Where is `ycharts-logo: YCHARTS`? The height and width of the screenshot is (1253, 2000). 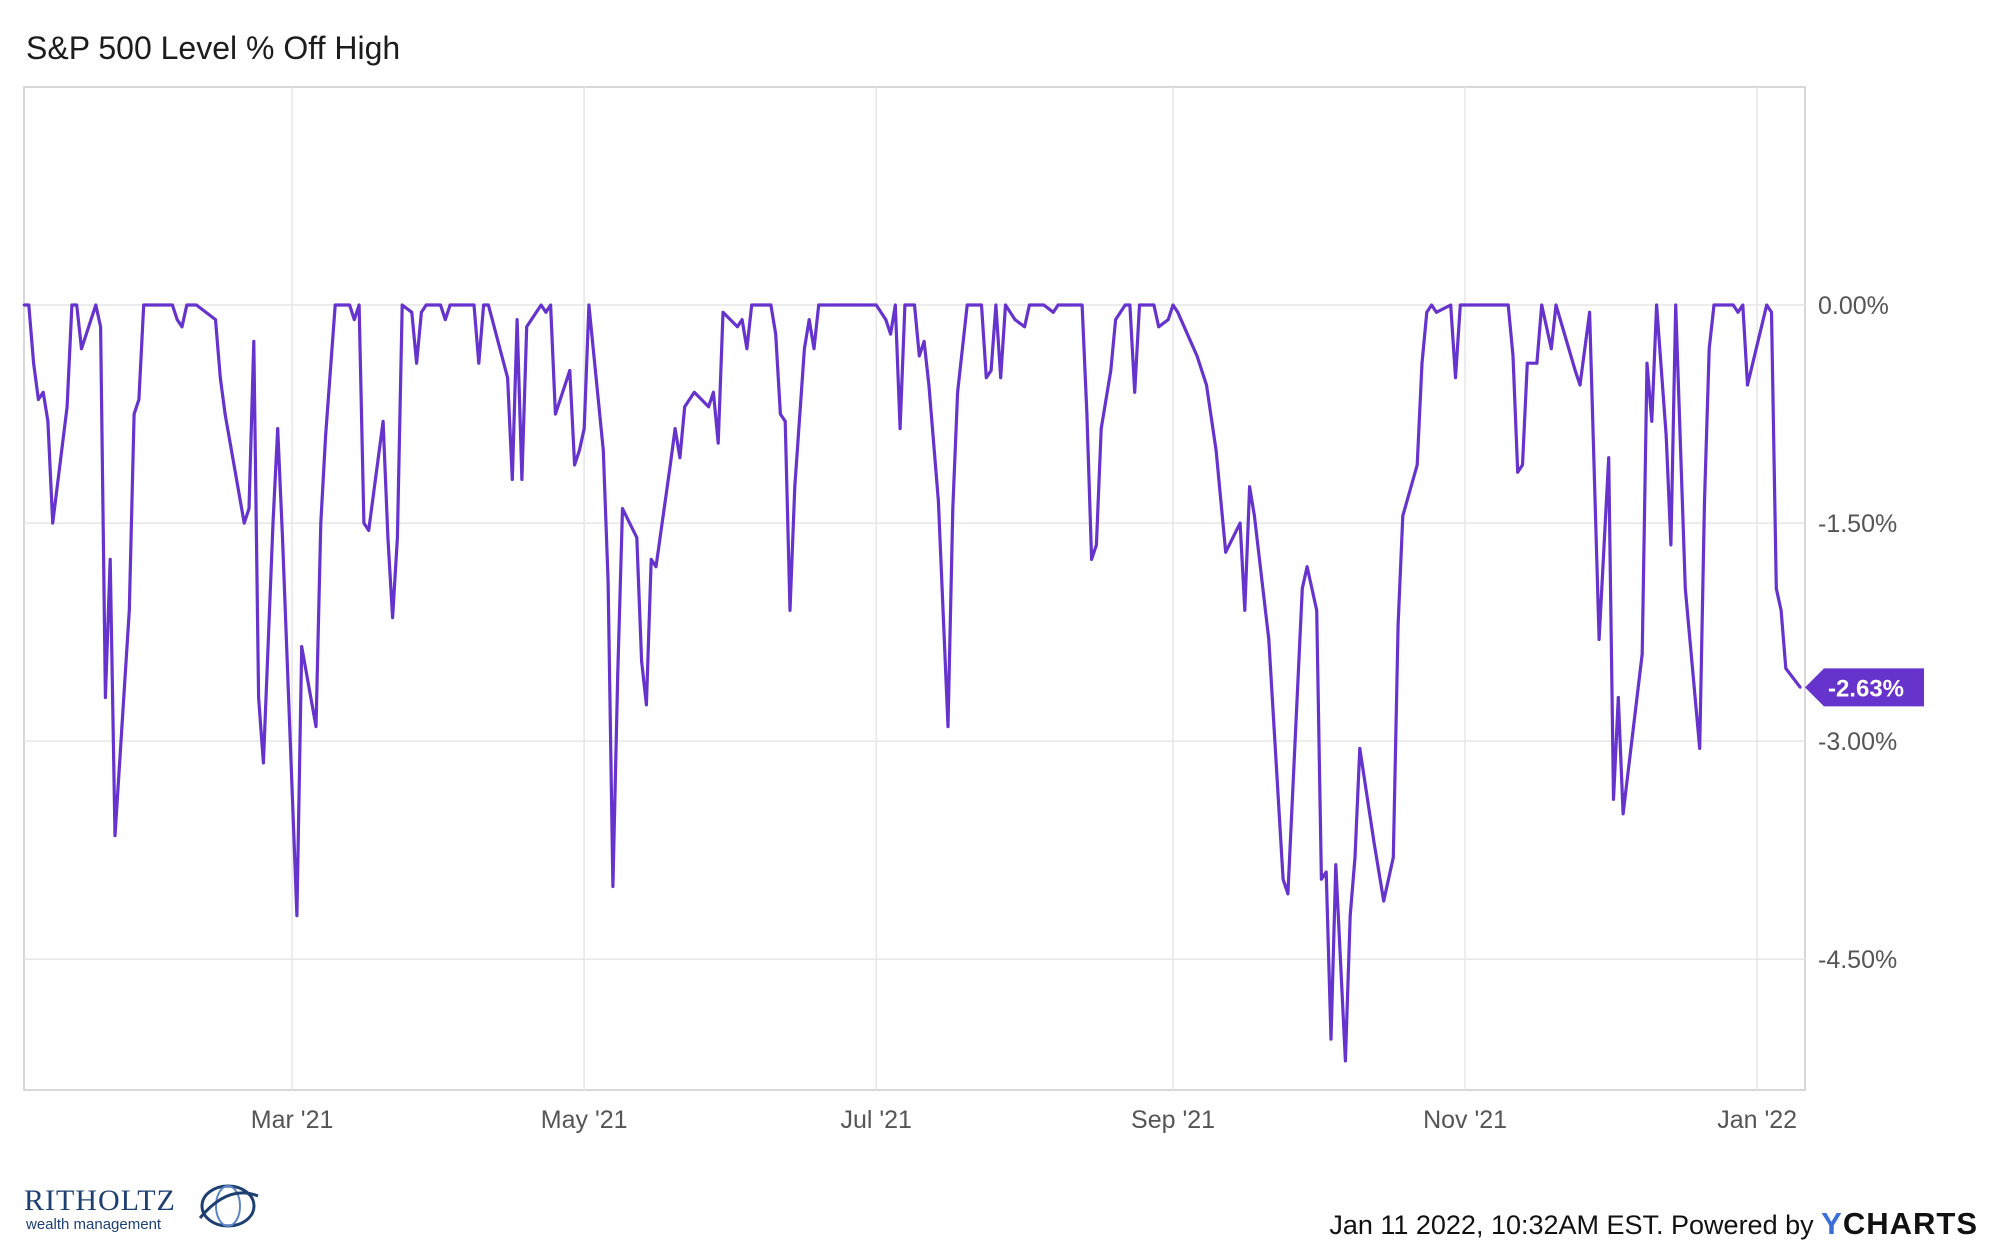
ycharts-logo: YCHARTS is located at coordinates (1899, 1223).